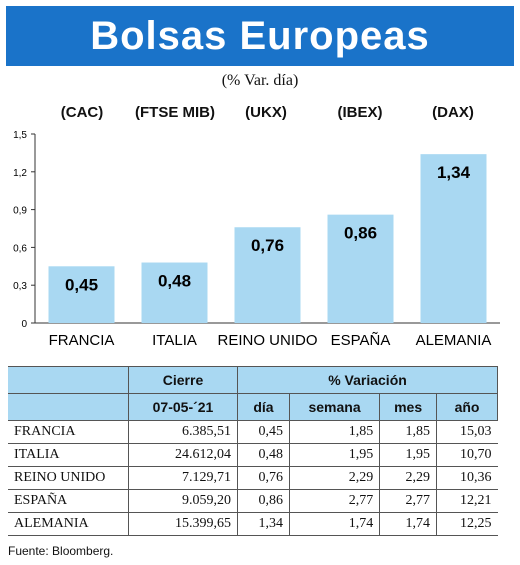  I want to click on table-header-variacion: % Variación, so click(367, 380).